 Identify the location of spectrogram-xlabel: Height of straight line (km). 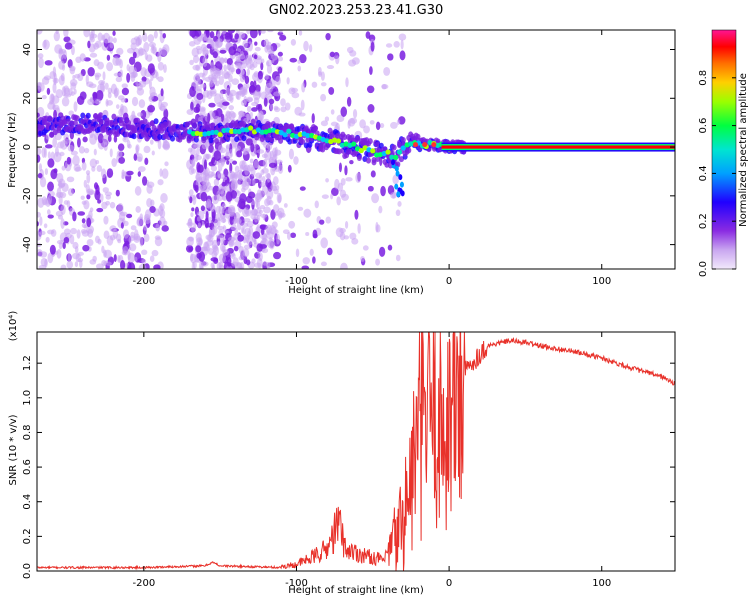
(356, 290).